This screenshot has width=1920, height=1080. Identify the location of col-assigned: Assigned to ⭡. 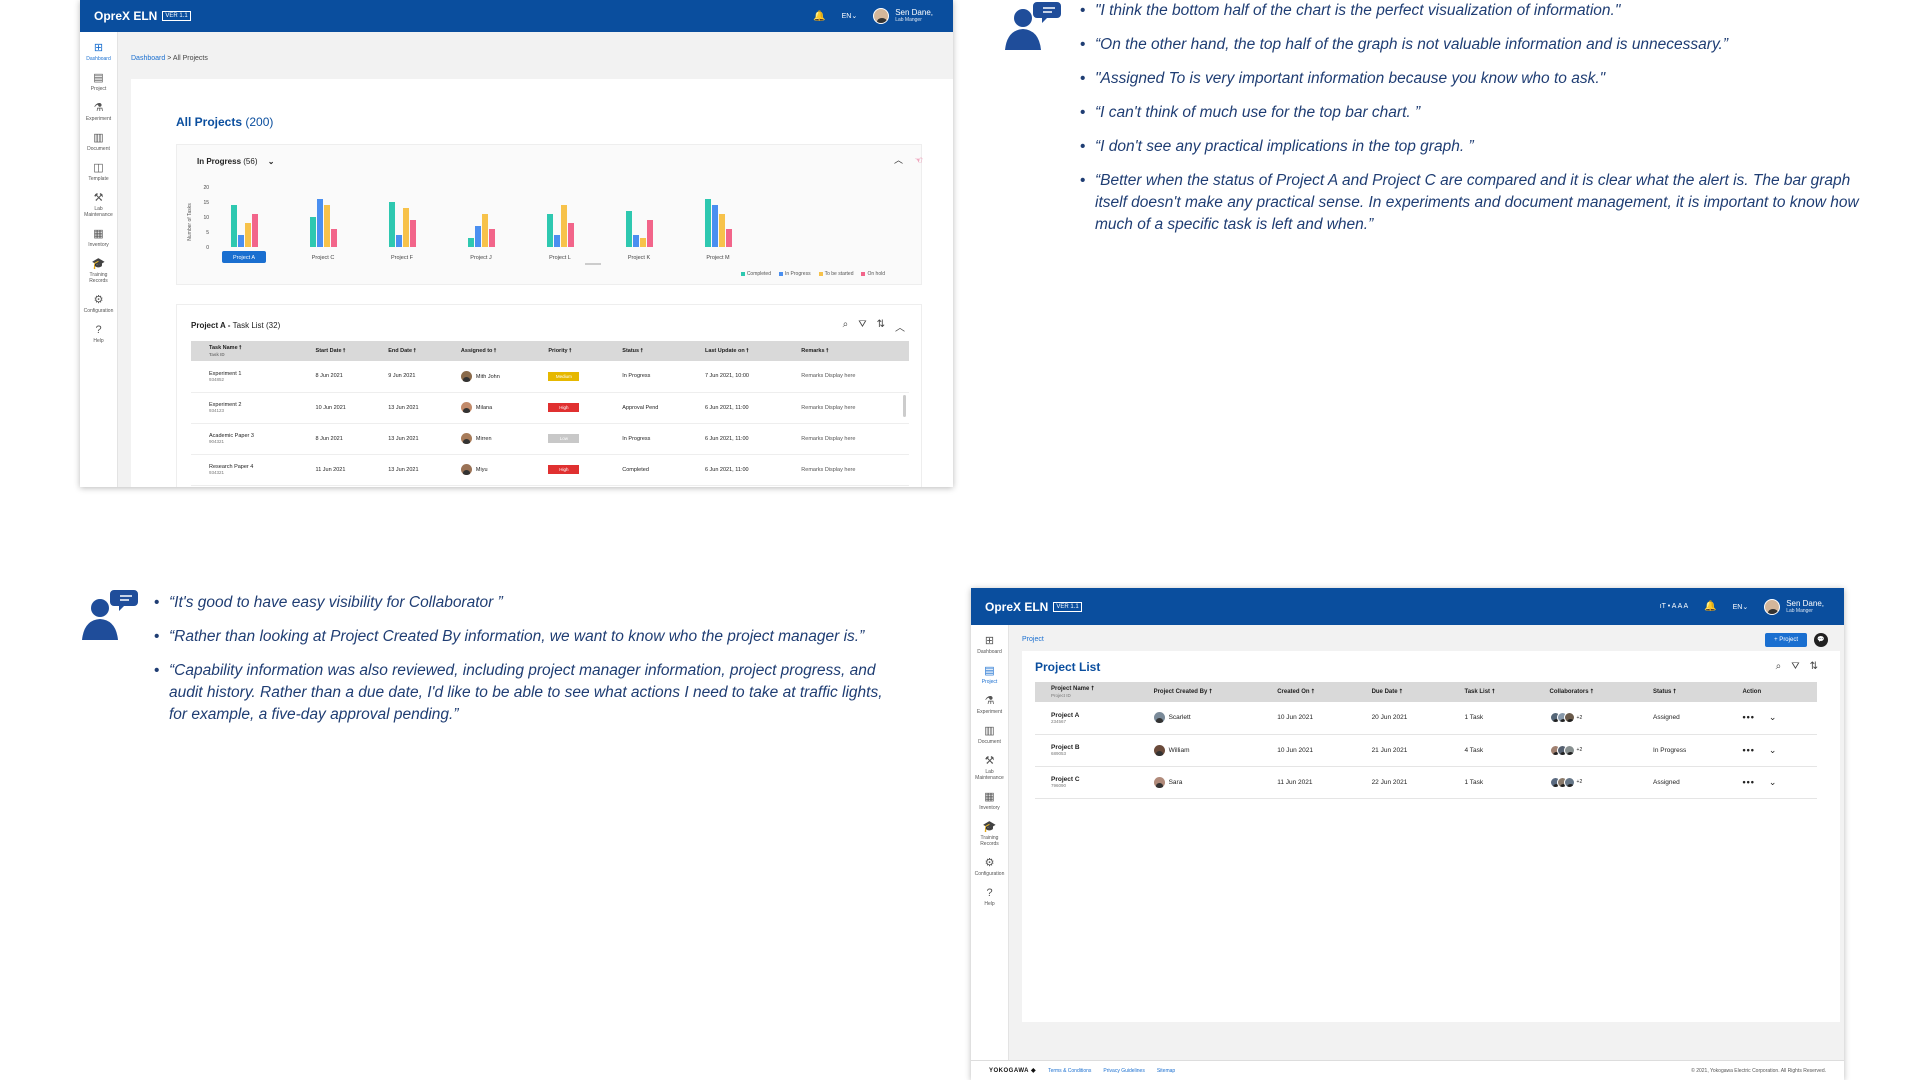
(498, 351).